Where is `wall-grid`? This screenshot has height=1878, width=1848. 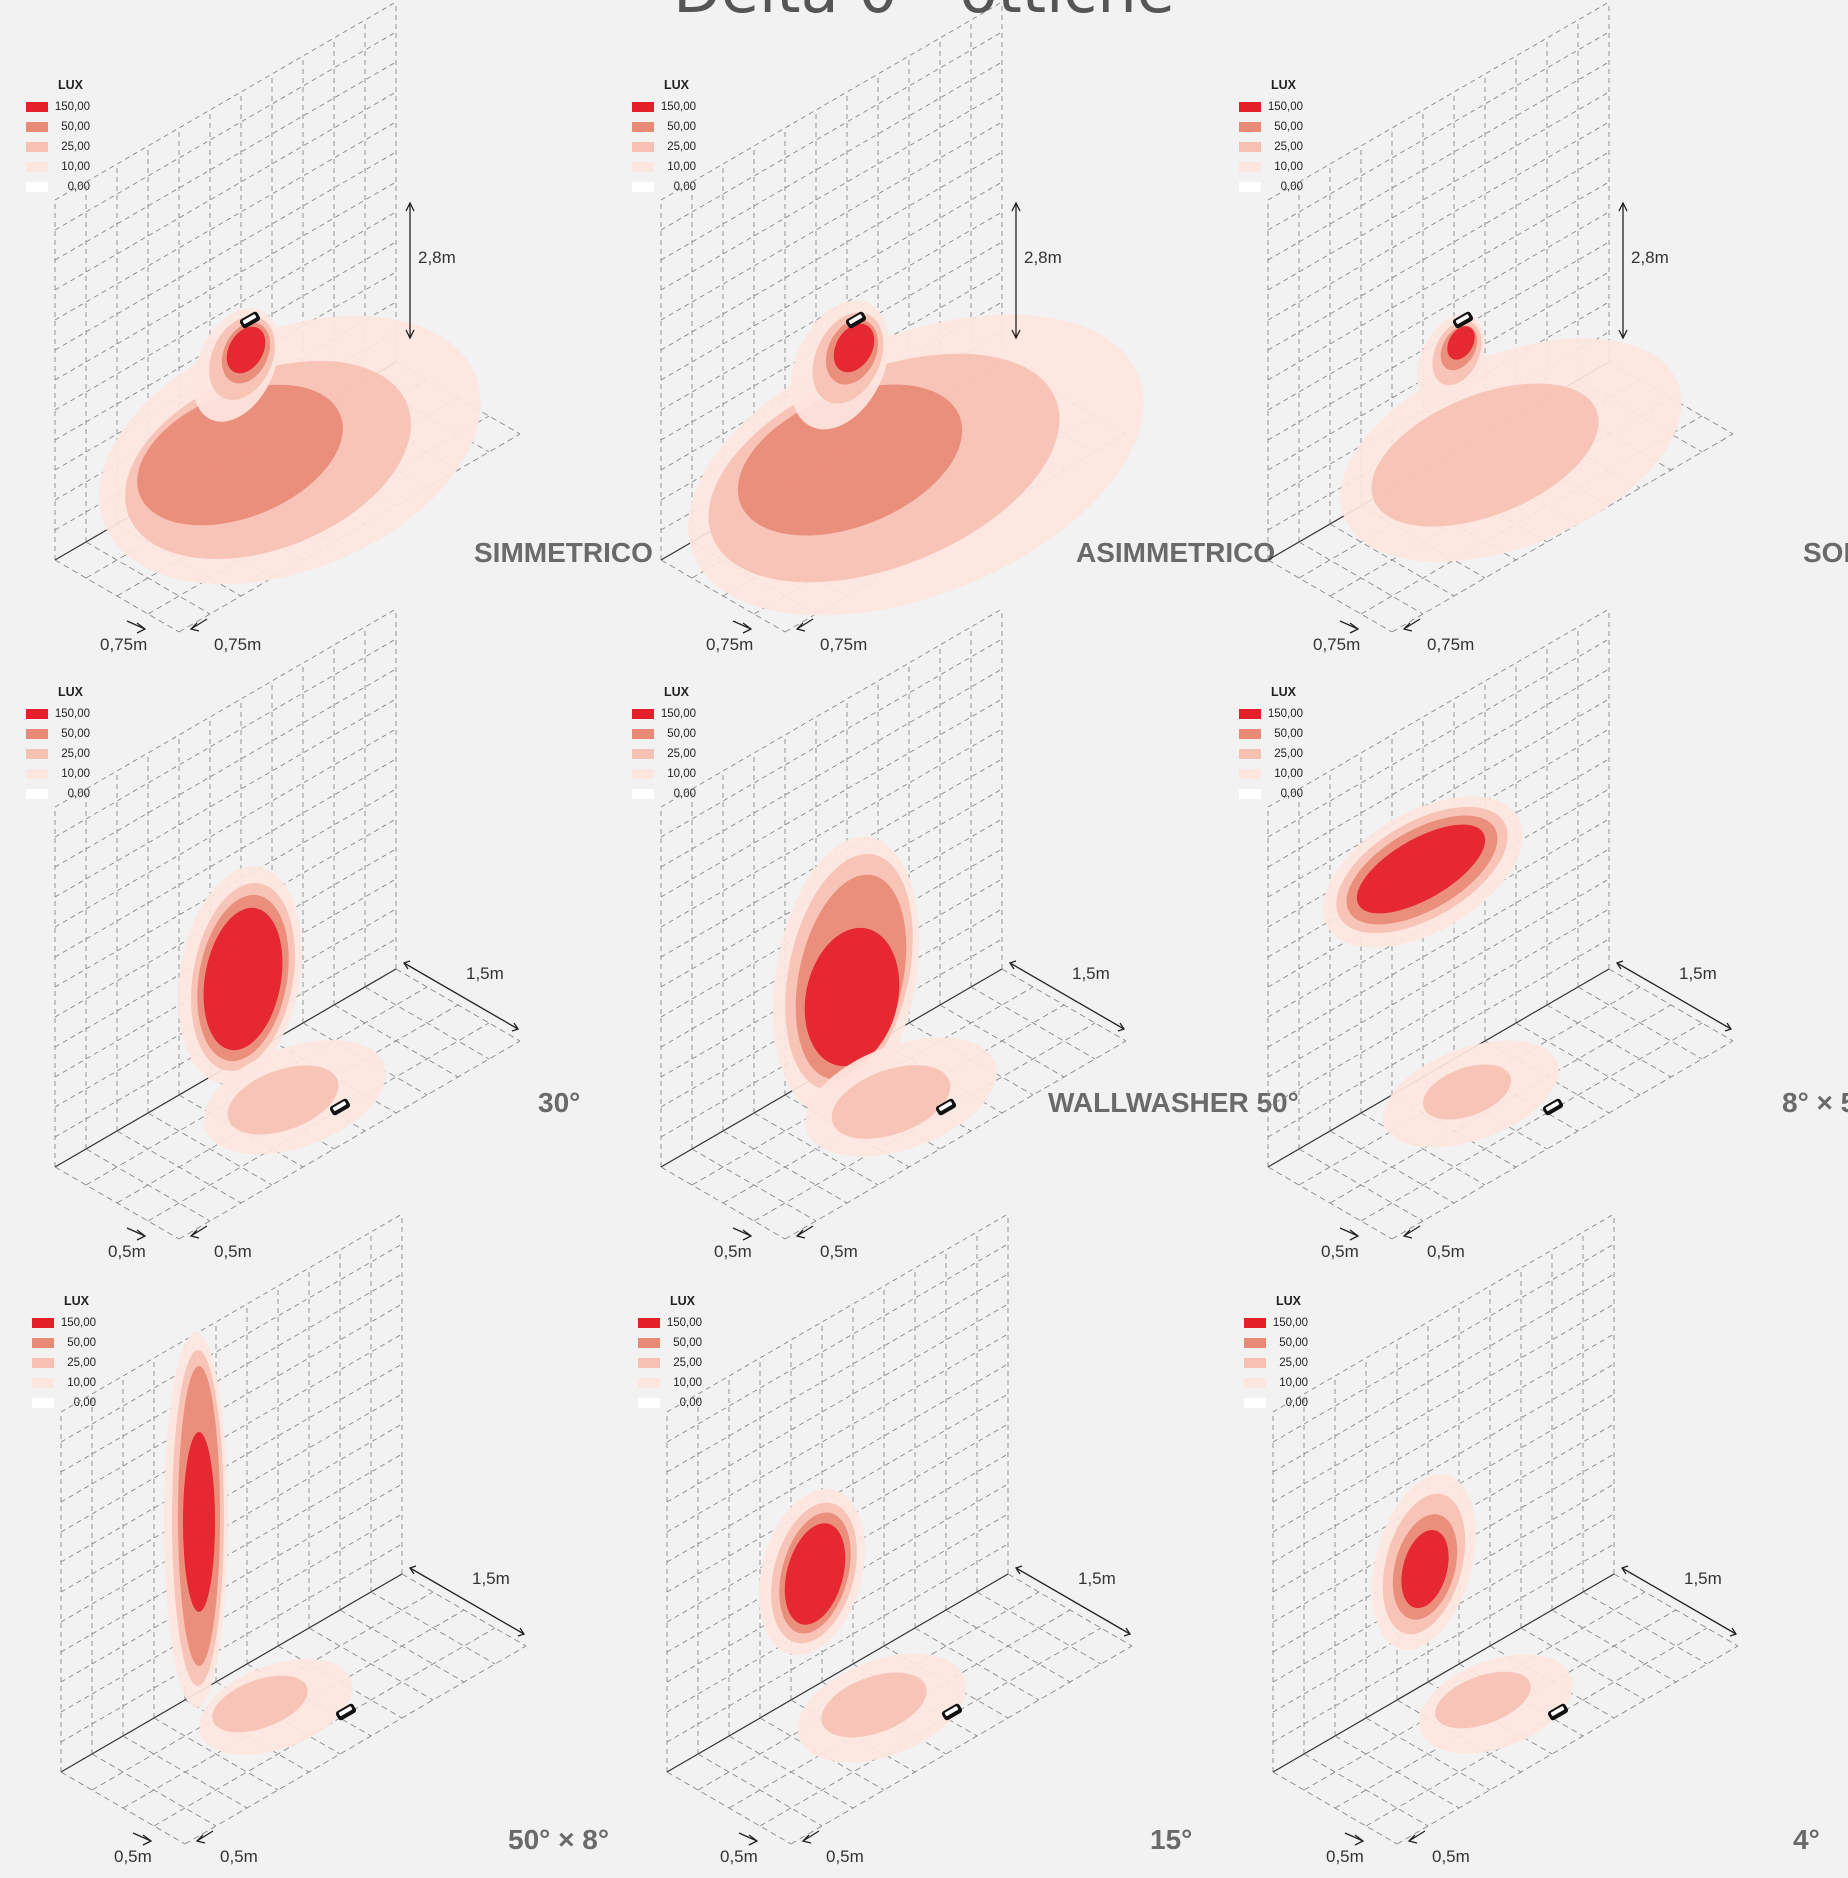
wall-grid is located at coordinates (1443, 1492).